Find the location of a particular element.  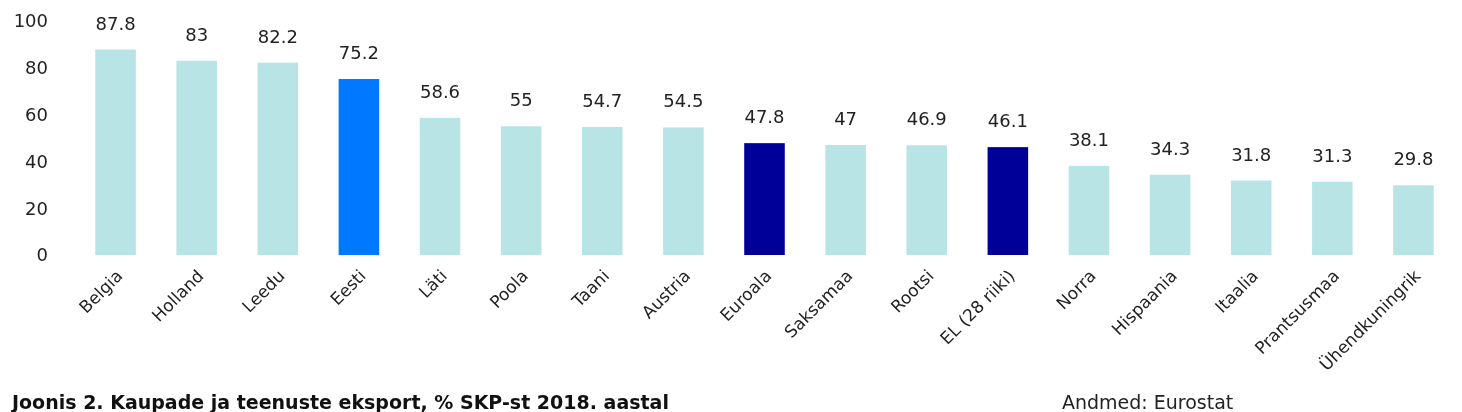

data-label: 75.2 is located at coordinates (358, 53).